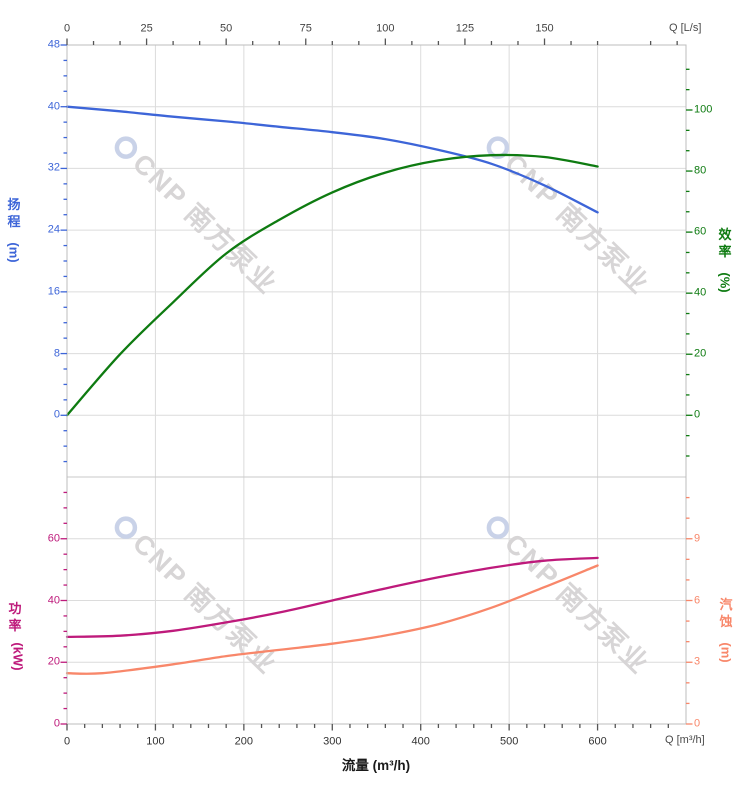  Describe the element at coordinates (332, 741) in the screenshot. I see `tick-label: 300` at that location.